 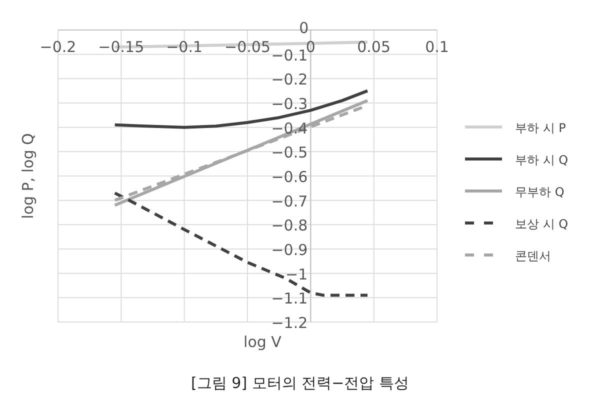 I want to click on x-tick-label: −0.2, so click(x=58, y=47).